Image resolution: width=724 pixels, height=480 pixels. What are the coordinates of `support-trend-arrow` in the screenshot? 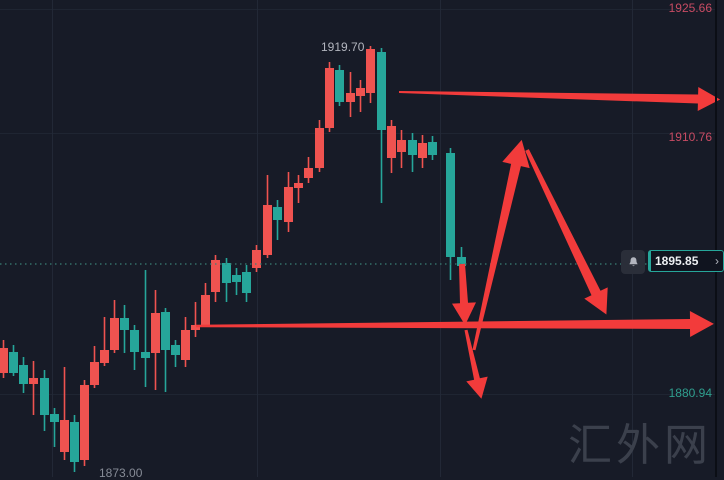 It's located at (455, 324).